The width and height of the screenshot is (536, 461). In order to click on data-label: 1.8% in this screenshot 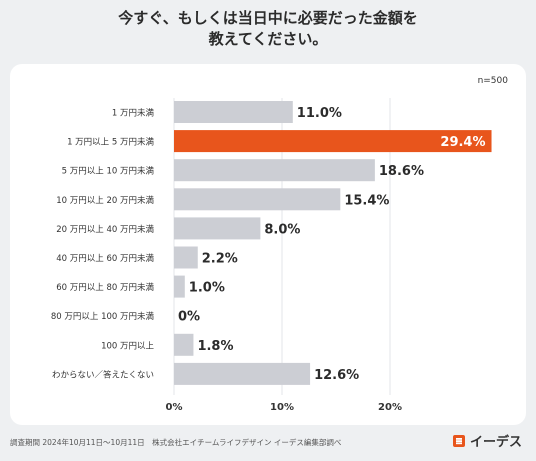, I will do `click(215, 346)`.